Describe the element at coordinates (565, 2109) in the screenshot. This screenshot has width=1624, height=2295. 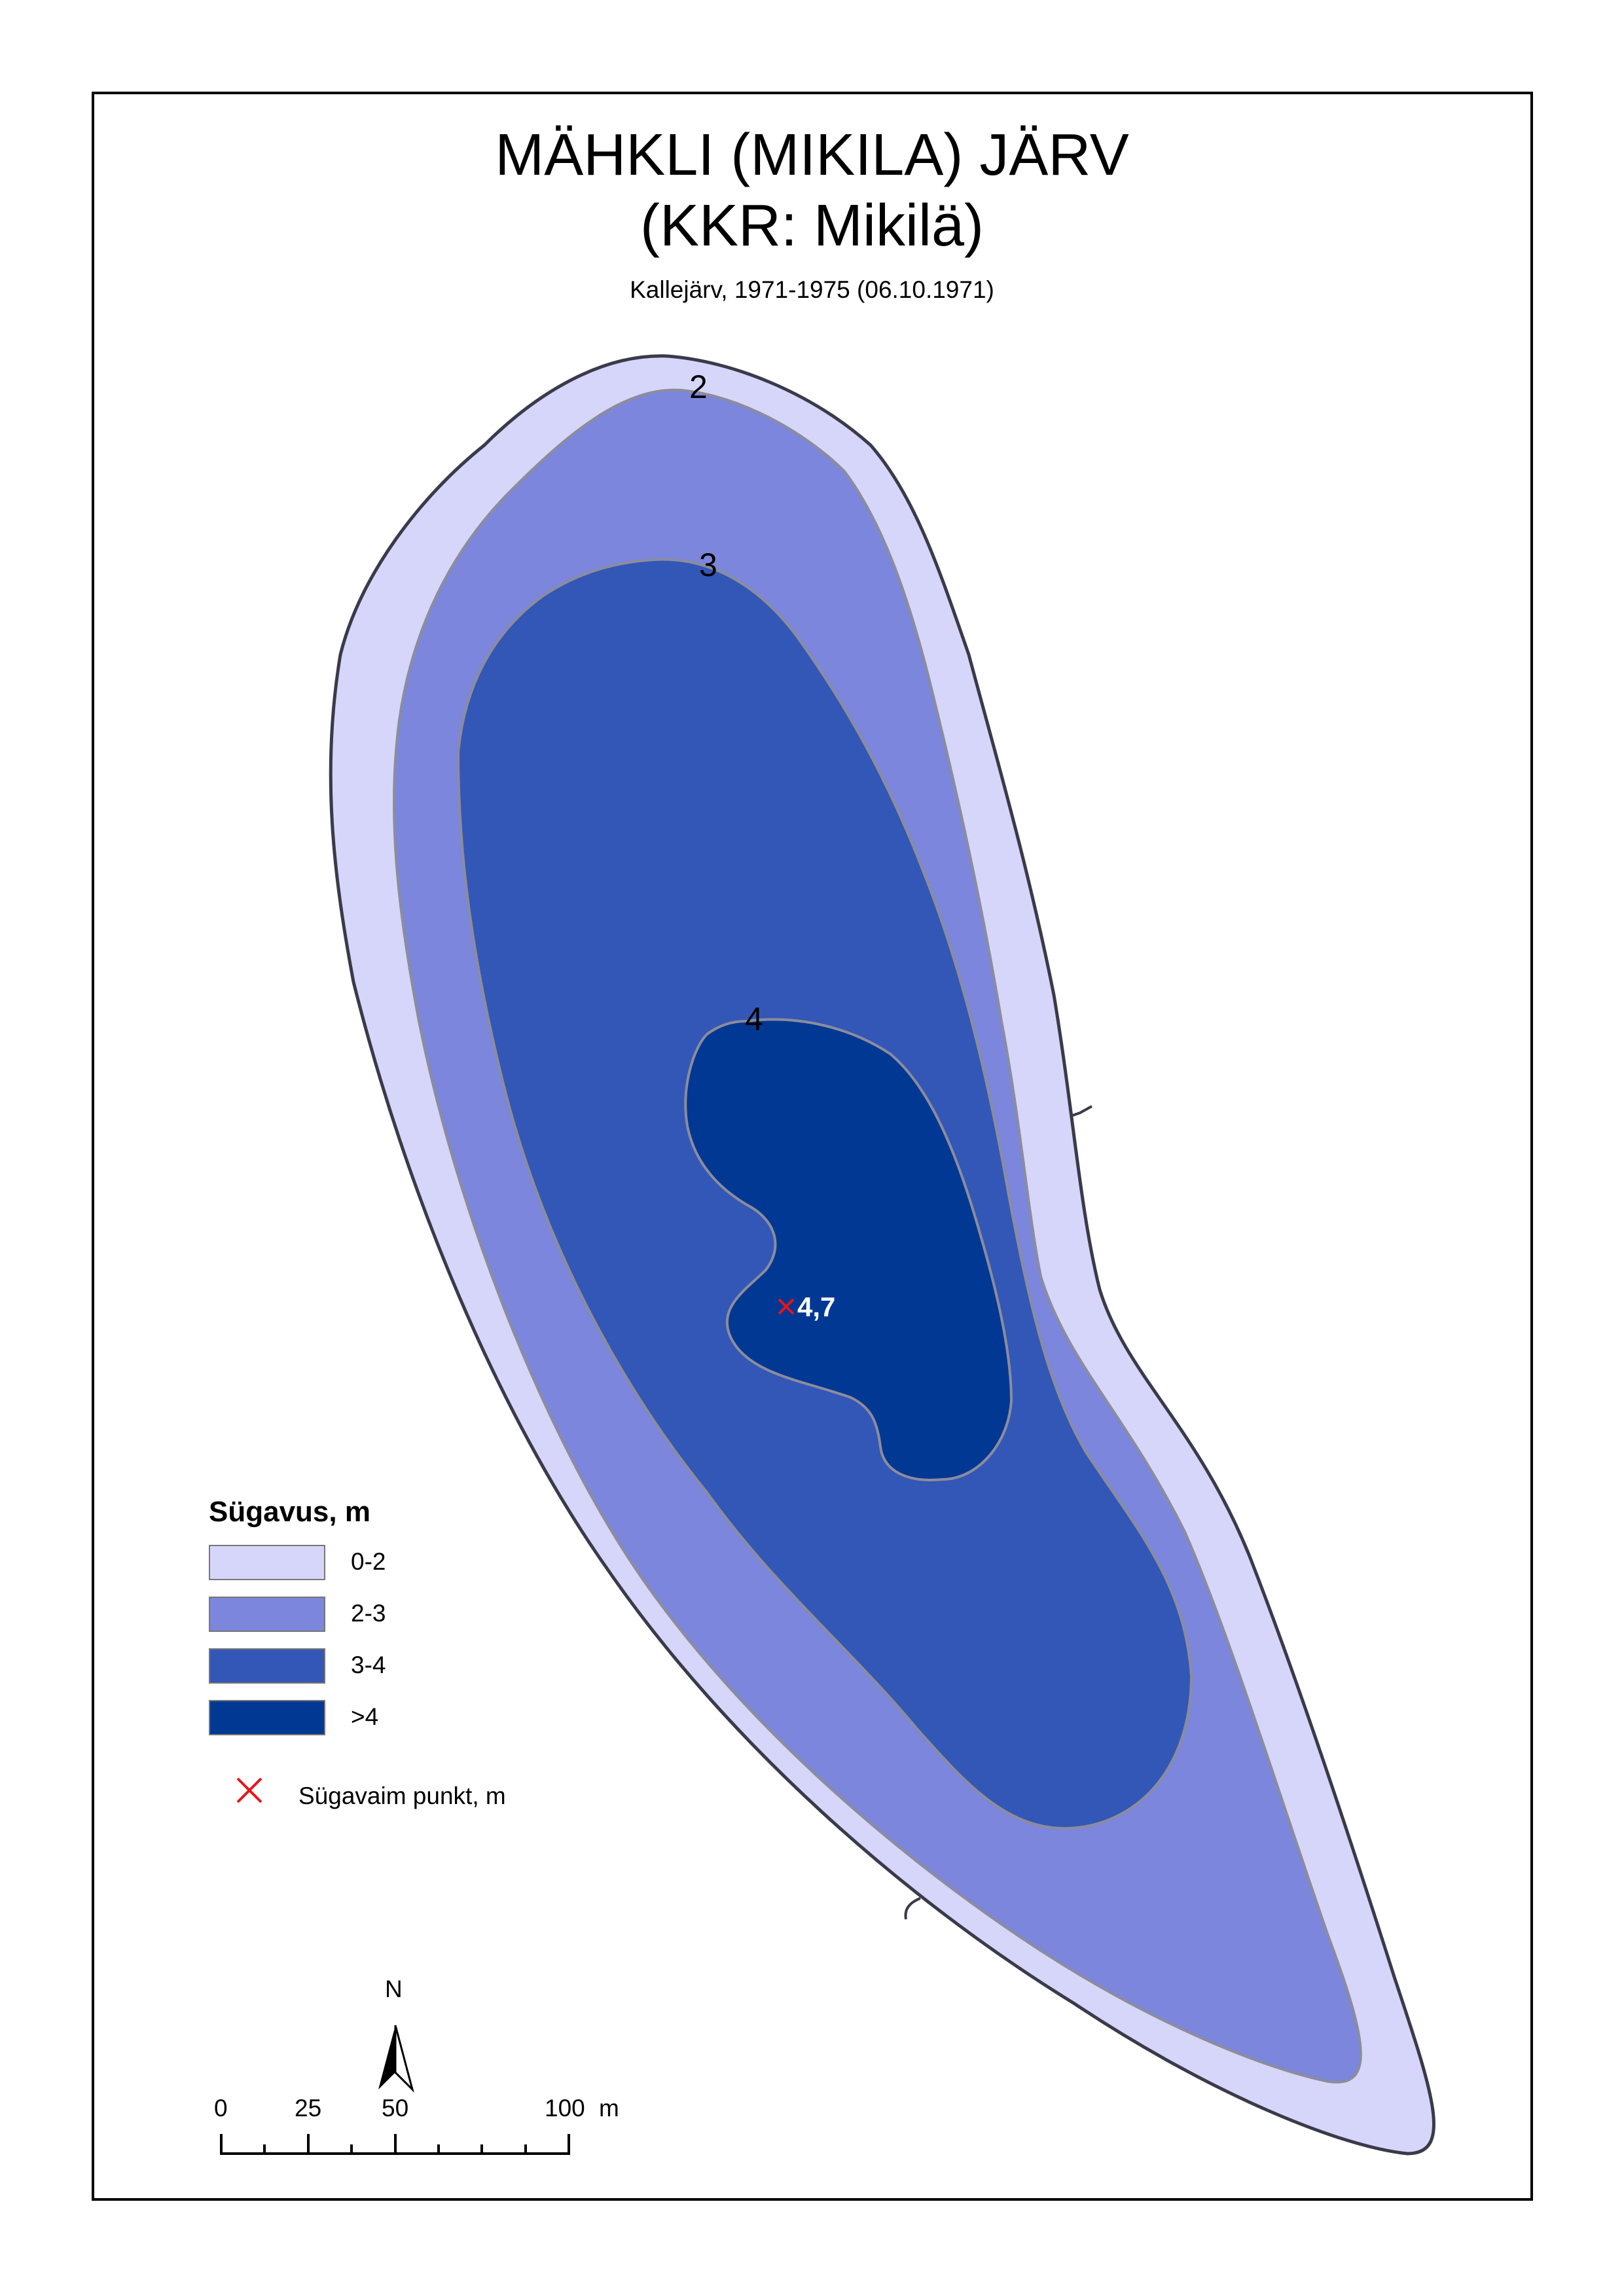
I see `scale-tick-100: 100` at that location.